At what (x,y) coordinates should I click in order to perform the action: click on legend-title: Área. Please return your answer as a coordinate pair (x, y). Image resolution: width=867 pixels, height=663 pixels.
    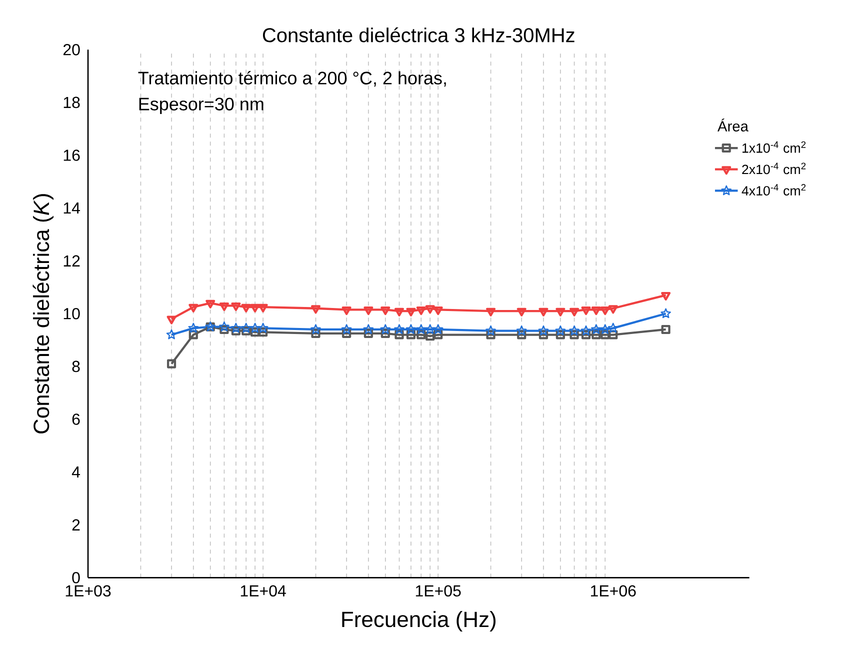
    Looking at the image, I should click on (733, 125).